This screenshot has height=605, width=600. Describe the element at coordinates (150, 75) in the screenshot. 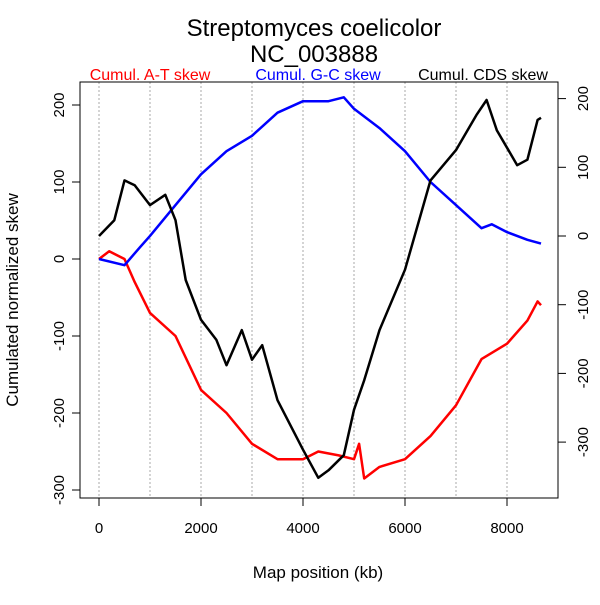

I see `legend-entry: Cumul. A-T skew` at that location.